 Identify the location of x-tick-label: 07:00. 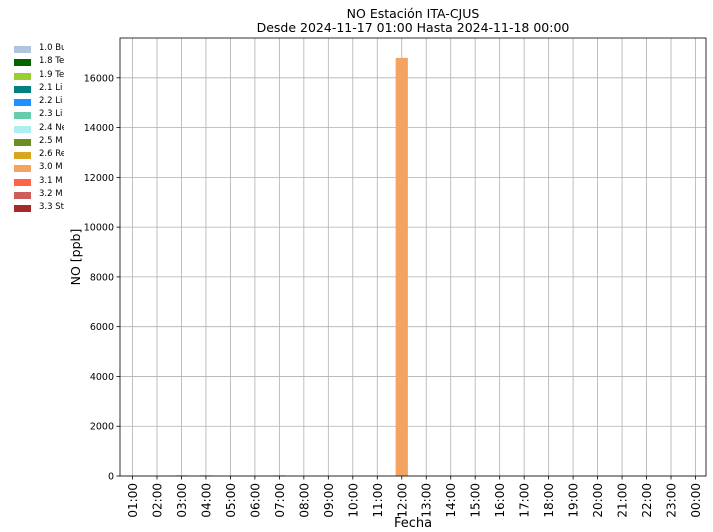
(280, 500).